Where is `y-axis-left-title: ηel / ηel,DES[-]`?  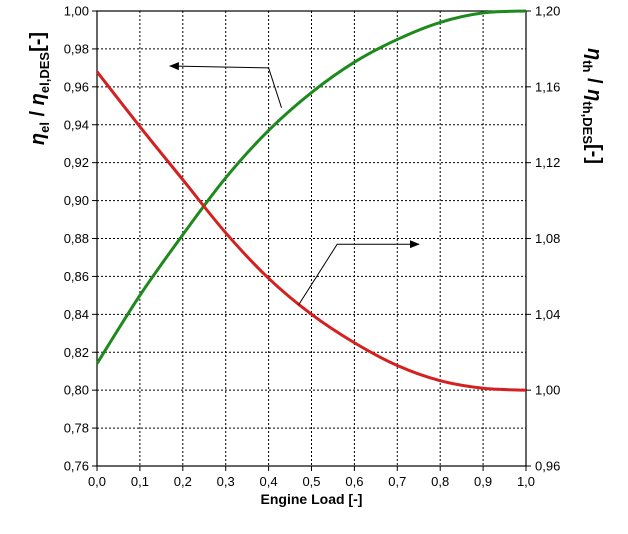
y-axis-left-title: ηel / ηel,DES[-] is located at coordinates (39, 88).